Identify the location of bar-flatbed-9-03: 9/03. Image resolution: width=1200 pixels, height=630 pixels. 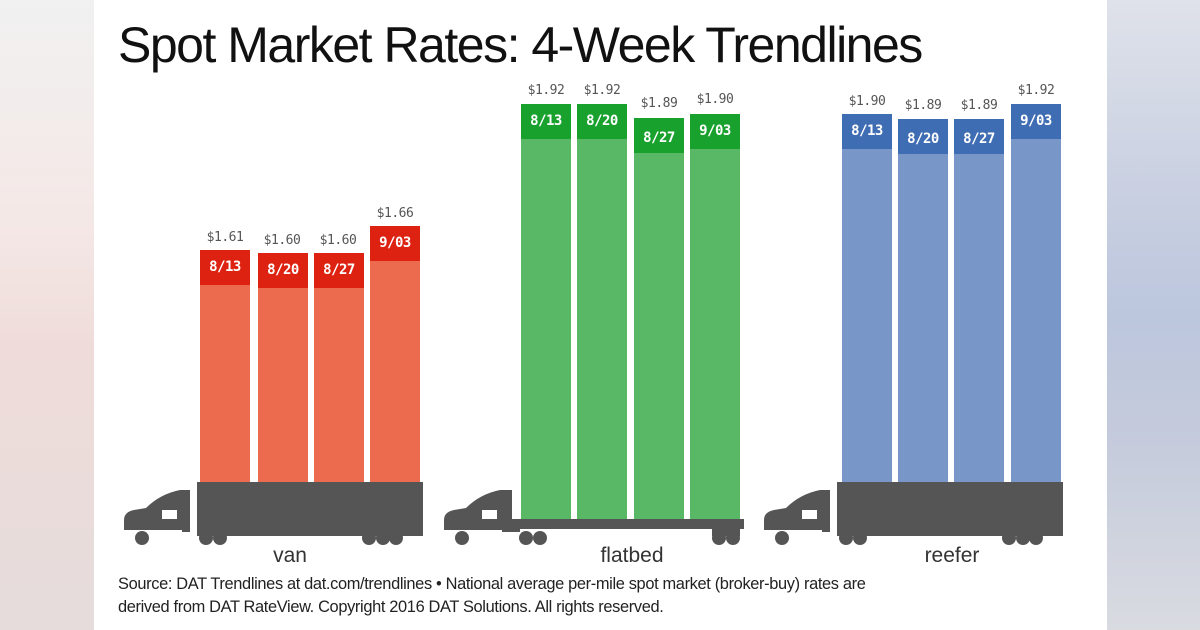
(715, 317).